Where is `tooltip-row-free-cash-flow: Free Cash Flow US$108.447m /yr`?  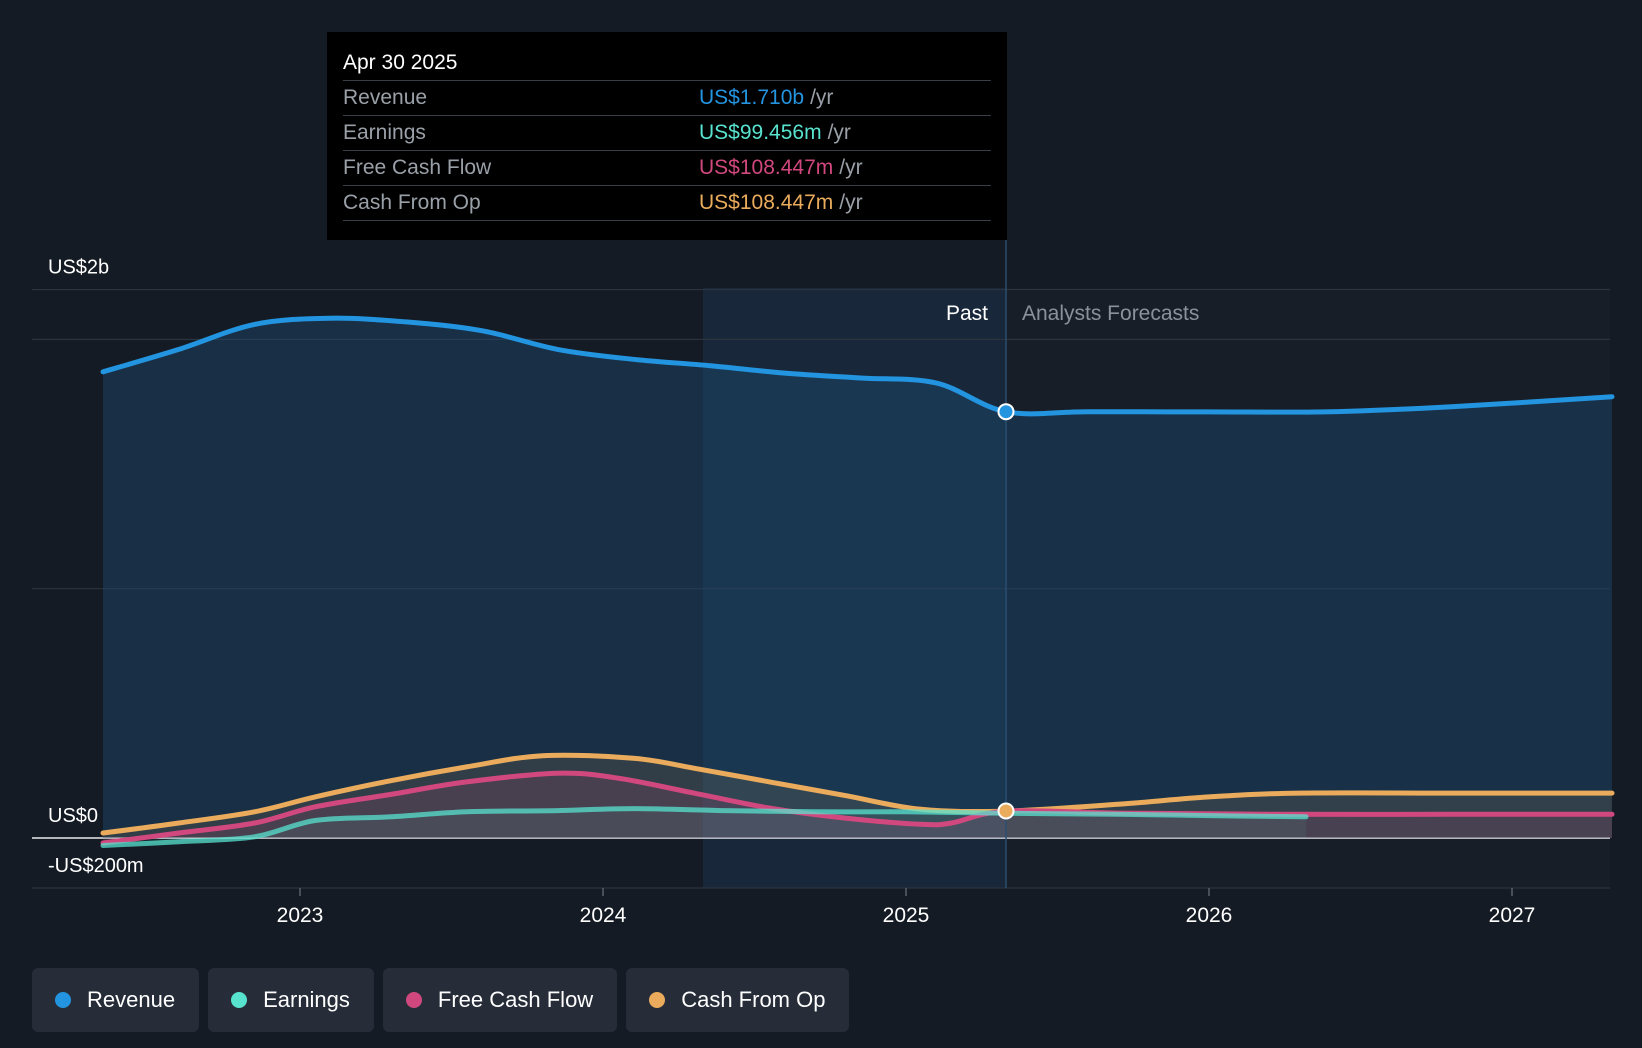 tooltip-row-free-cash-flow: Free Cash Flow US$108.447m /yr is located at coordinates (667, 167).